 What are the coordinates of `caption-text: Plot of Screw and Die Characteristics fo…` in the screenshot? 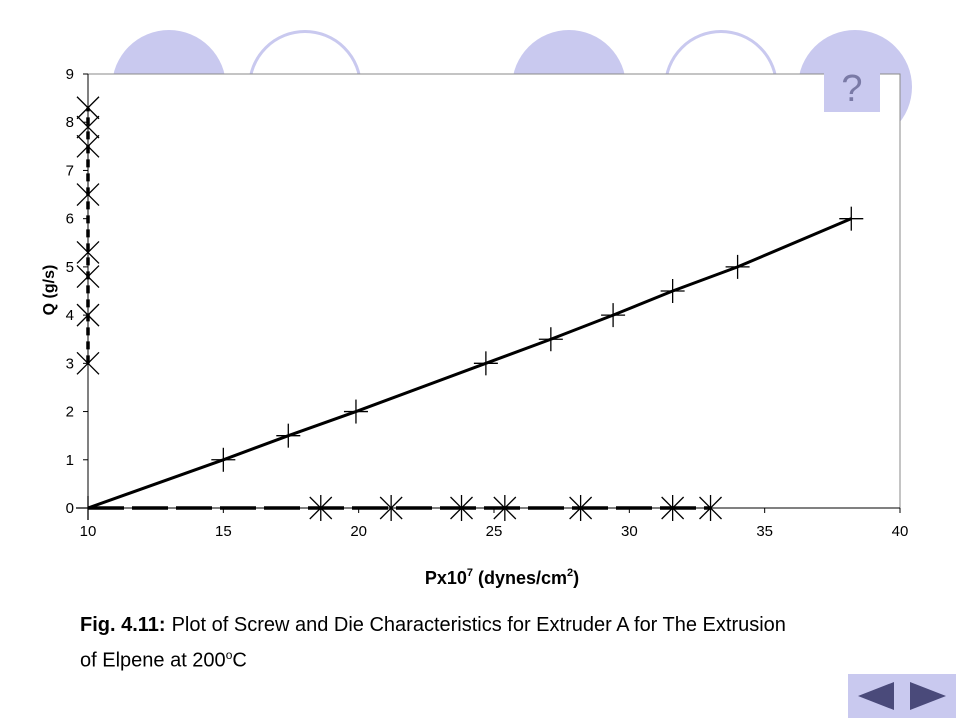 It's located at (478, 625).